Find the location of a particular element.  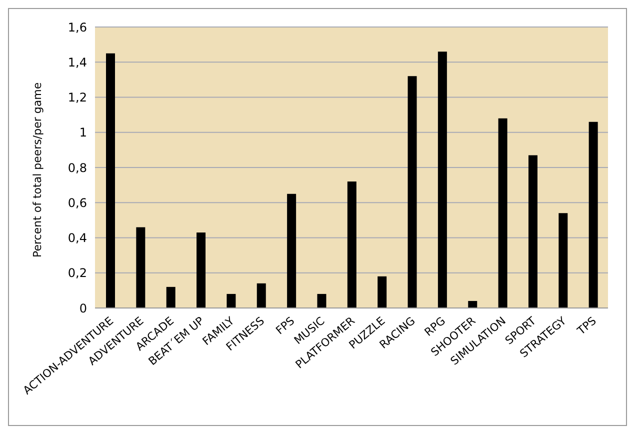

y-tick-label: 0,2 is located at coordinates (77, 273).